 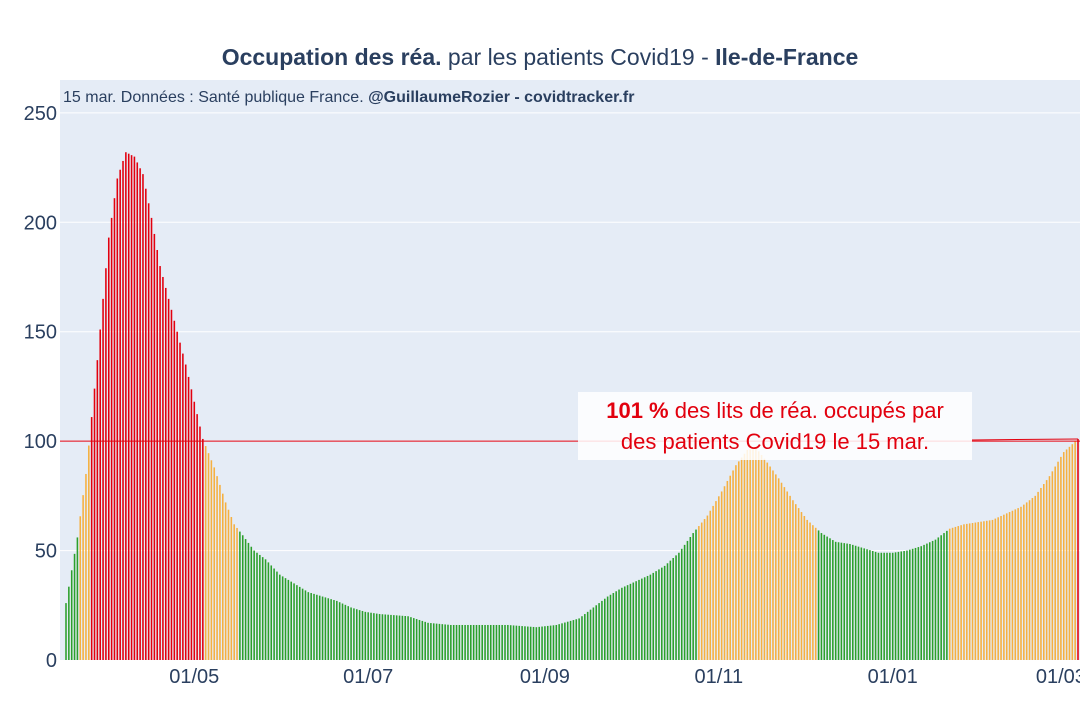 I want to click on x-tick-label: 01/07, so click(x=368, y=677).